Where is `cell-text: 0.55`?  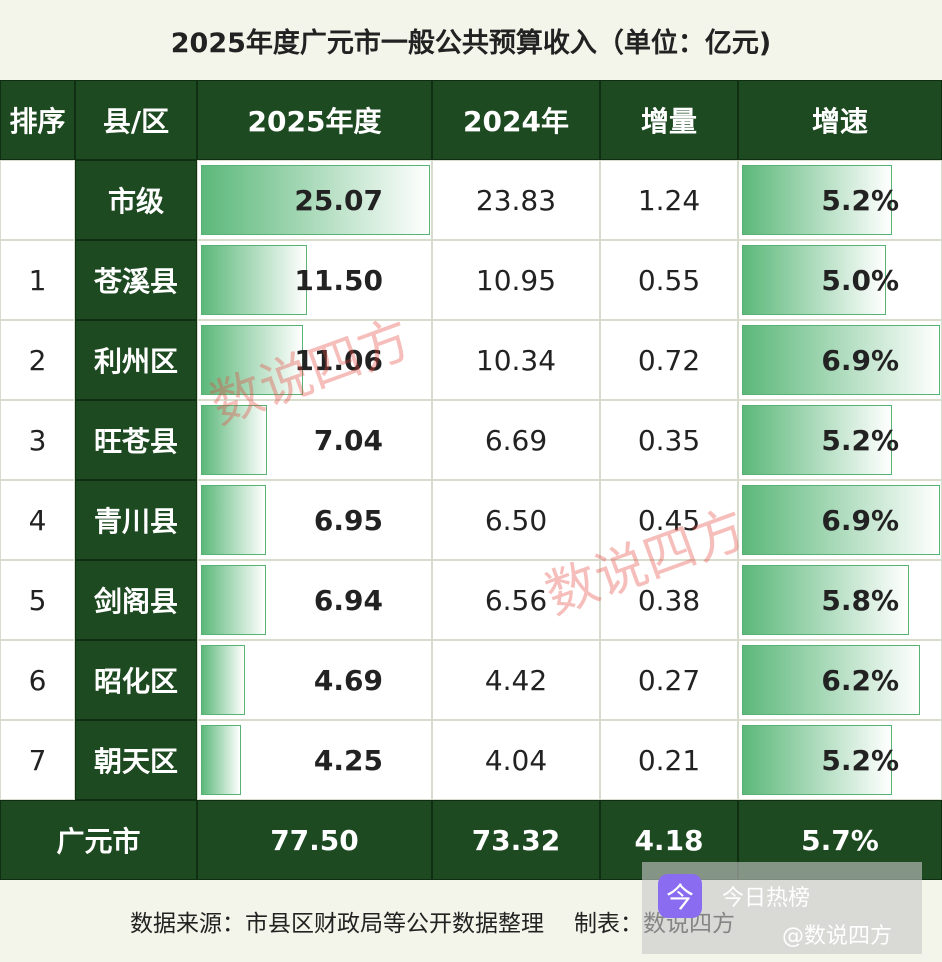
cell-text: 0.55 is located at coordinates (669, 280).